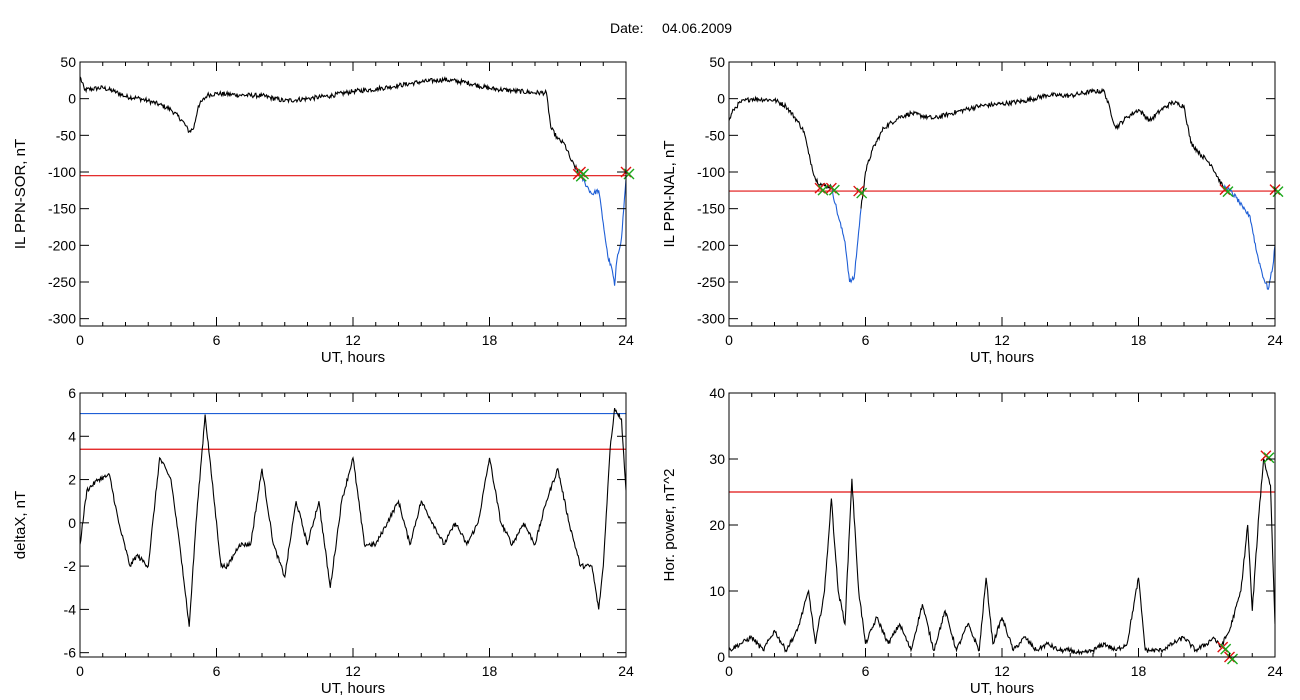 The height and width of the screenshot is (700, 1300). I want to click on y-tick-label: 30, so click(717, 459).